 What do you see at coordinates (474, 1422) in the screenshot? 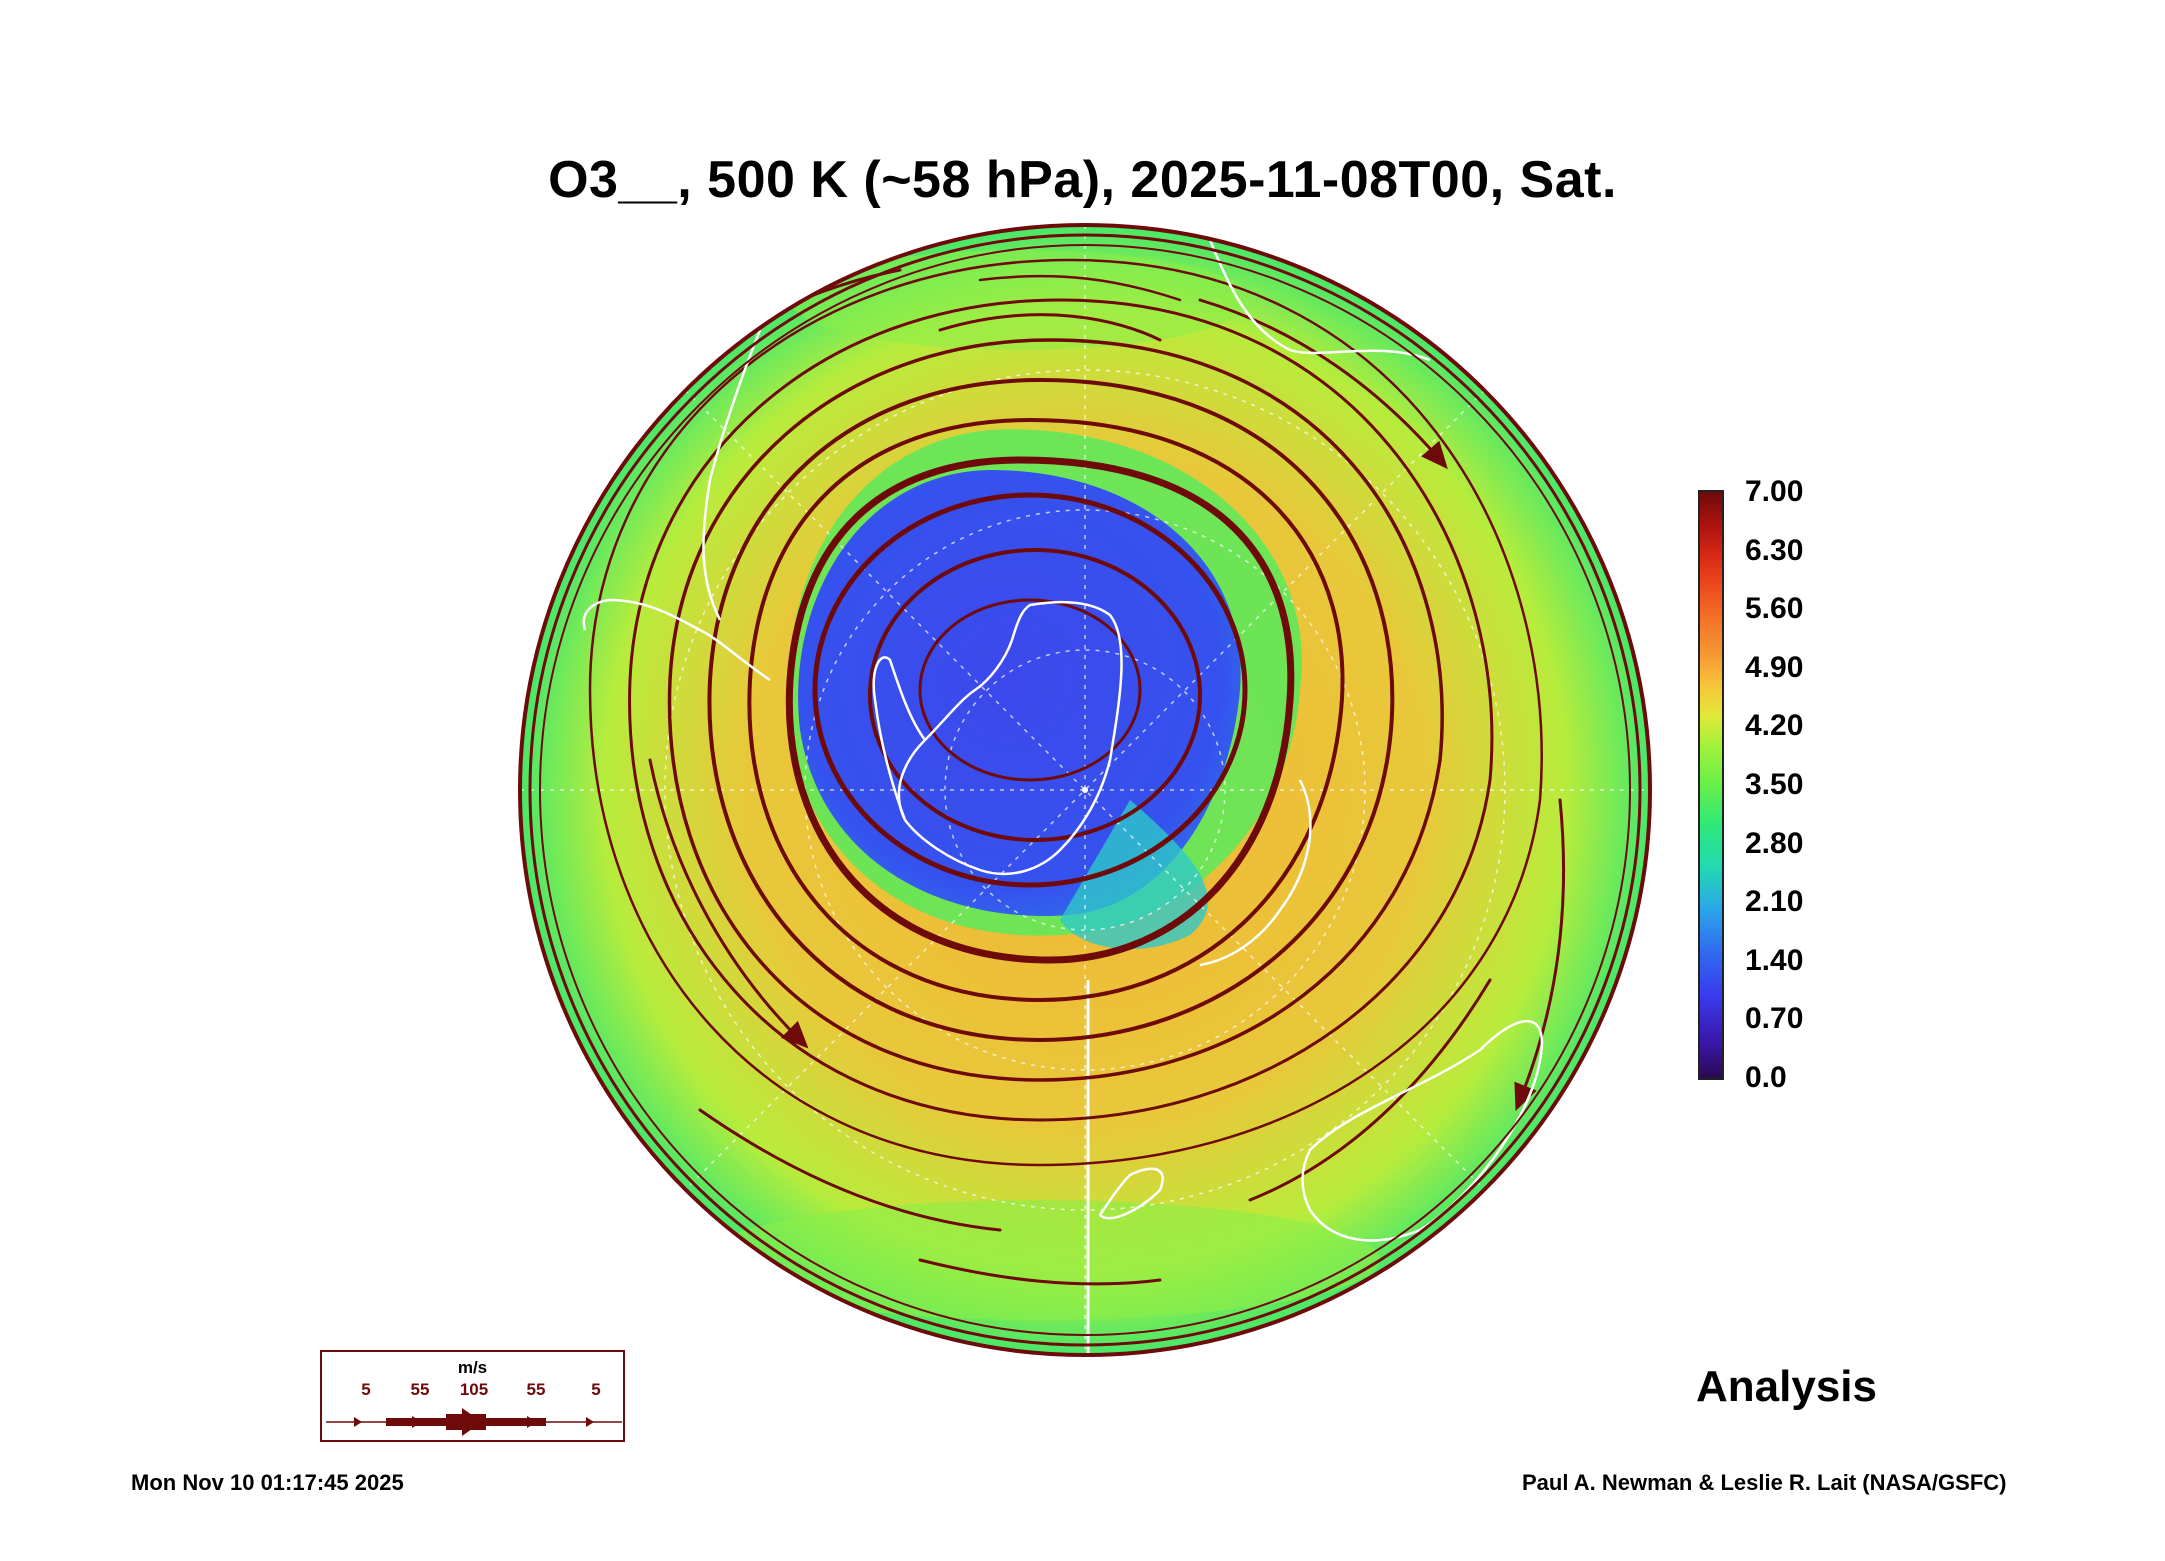
I see `legend-arrow-graphic` at bounding box center [474, 1422].